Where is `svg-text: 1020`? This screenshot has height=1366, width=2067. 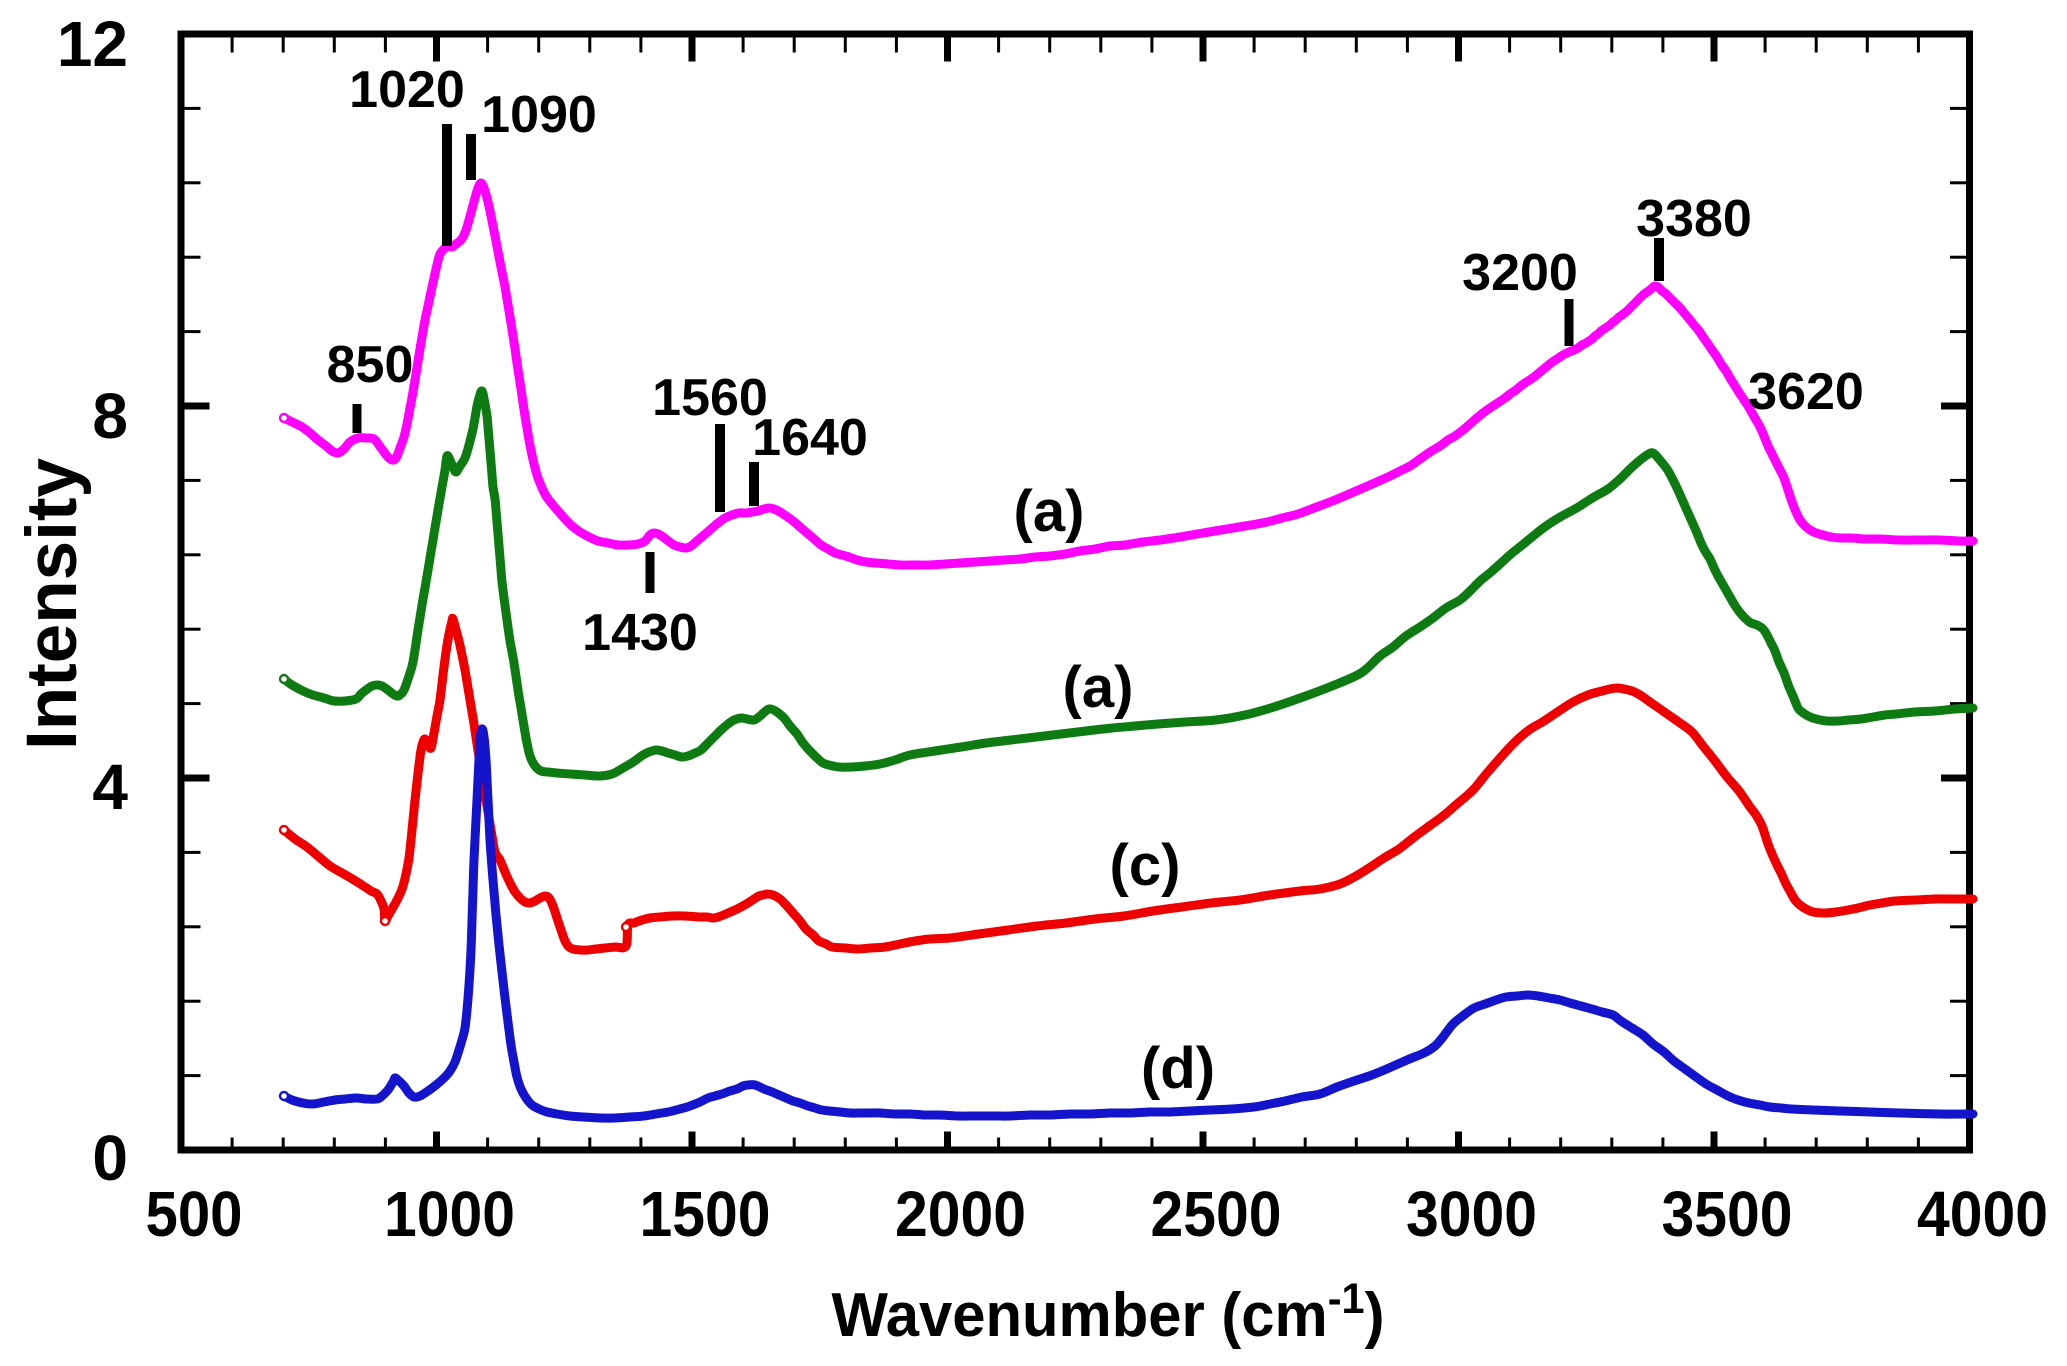 svg-text: 1020 is located at coordinates (407, 90).